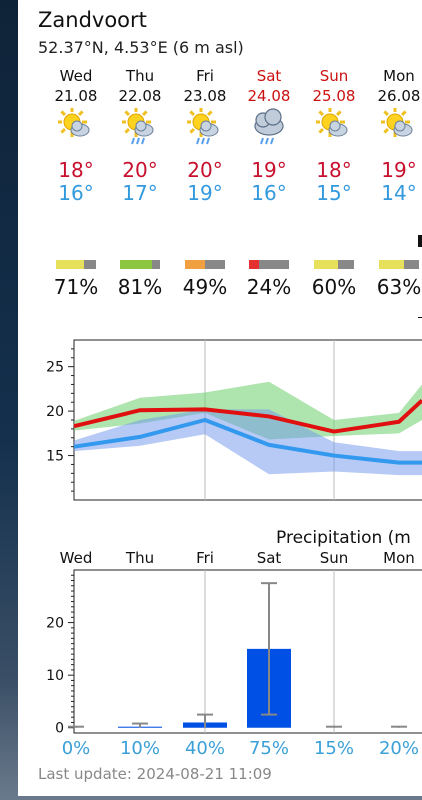 Image resolution: width=422 pixels, height=800 pixels. What do you see at coordinates (140, 96) in the screenshot?
I see `day-date: 22.08` at bounding box center [140, 96].